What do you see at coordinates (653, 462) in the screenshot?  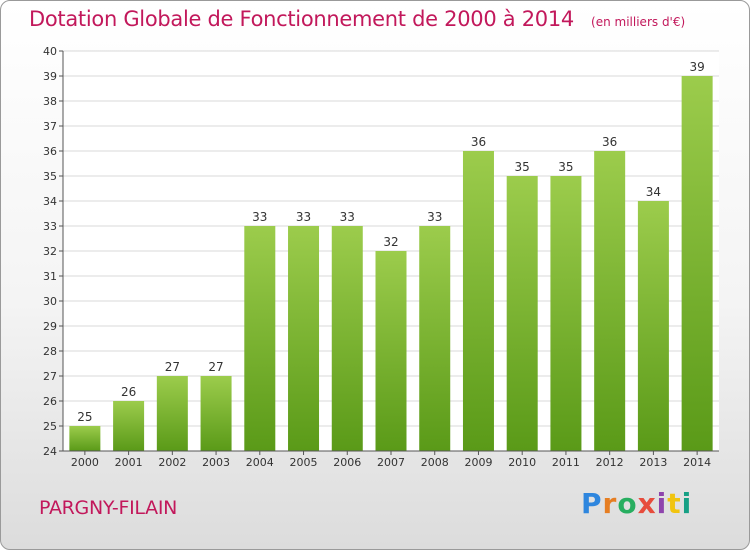 I see `x-tick-label: 2013` at bounding box center [653, 462].